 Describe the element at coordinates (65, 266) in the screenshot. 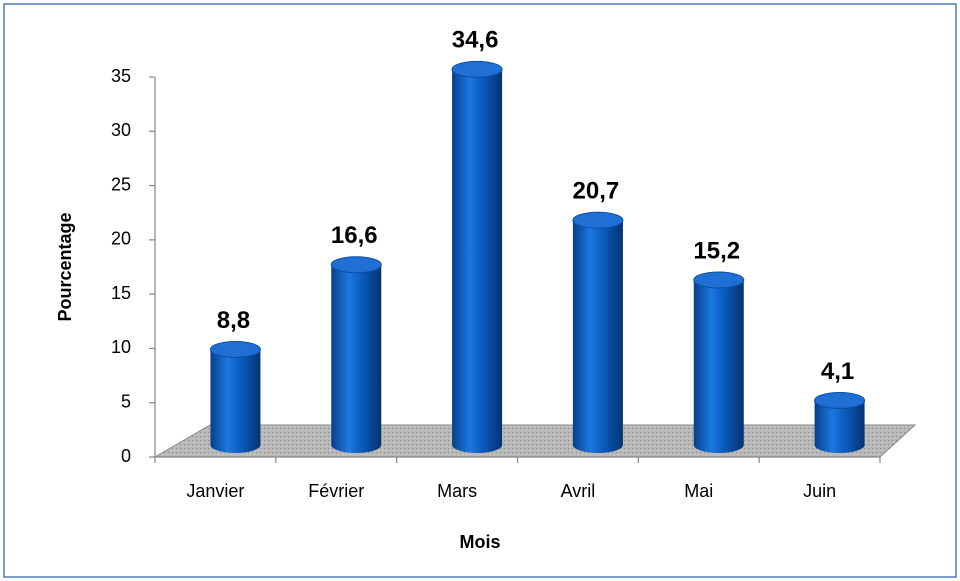

I see `y-axis-label: Pourcentage` at that location.